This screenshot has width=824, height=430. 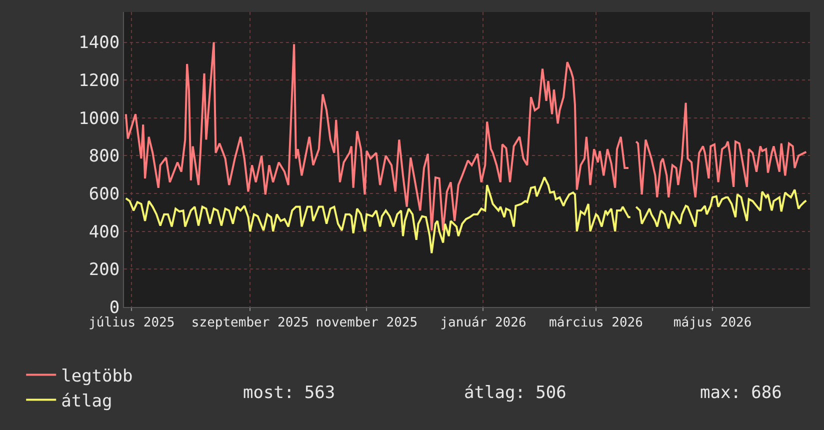 What do you see at coordinates (289, 393) in the screenshot?
I see `text: most: 563` at bounding box center [289, 393].